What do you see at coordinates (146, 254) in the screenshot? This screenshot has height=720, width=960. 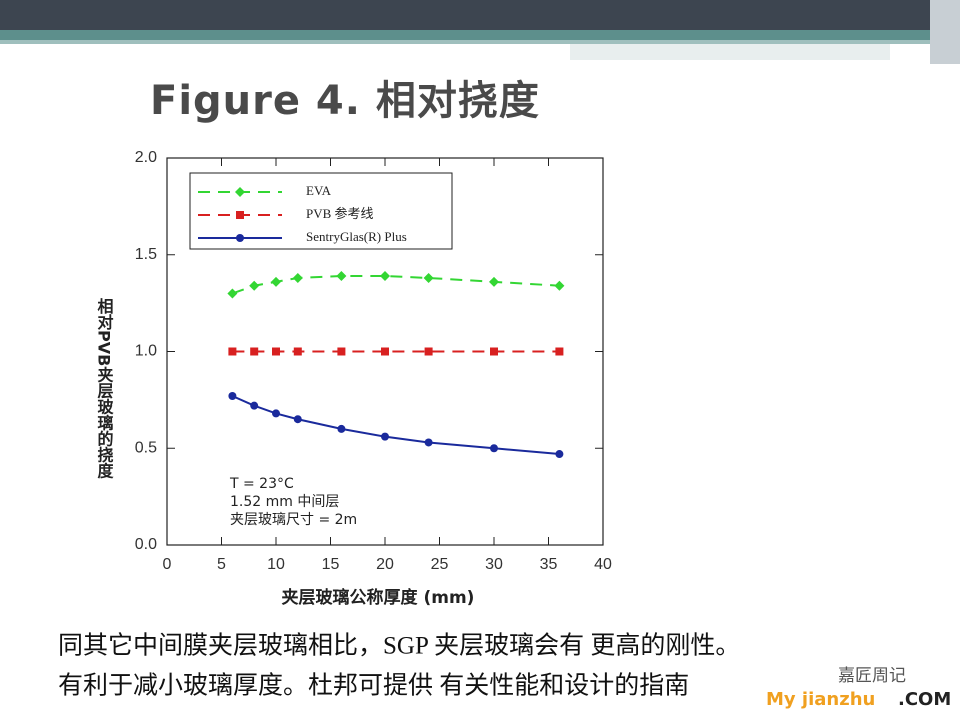 I see `y-tick-label: 1.5` at bounding box center [146, 254].